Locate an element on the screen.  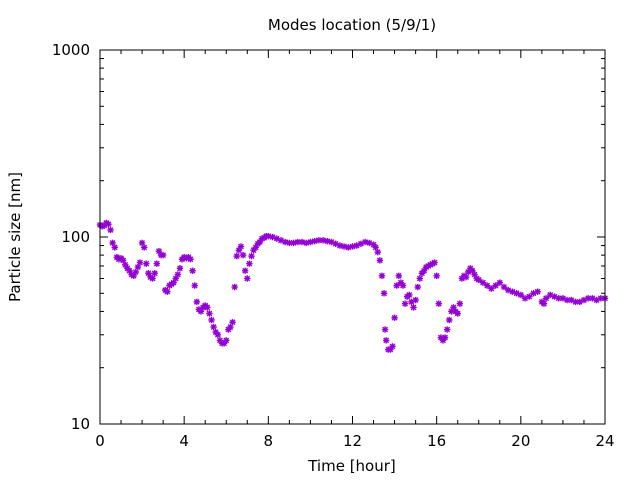
x-axis-label: Time [hour] is located at coordinates (351, 466).